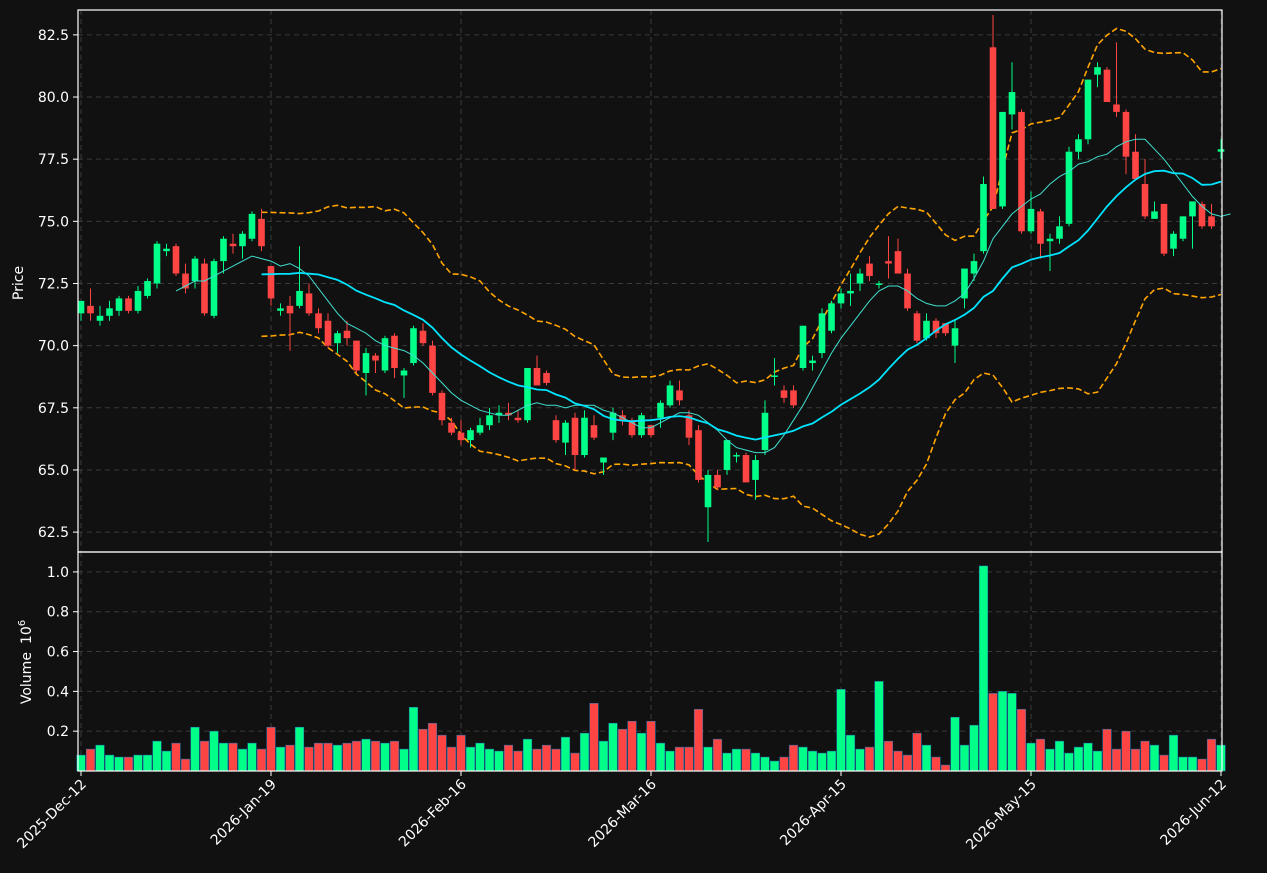 Image resolution: width=1267 pixels, height=873 pixels. Describe the element at coordinates (53, 284) in the screenshot. I see `price-tick-label: 72.5` at that location.